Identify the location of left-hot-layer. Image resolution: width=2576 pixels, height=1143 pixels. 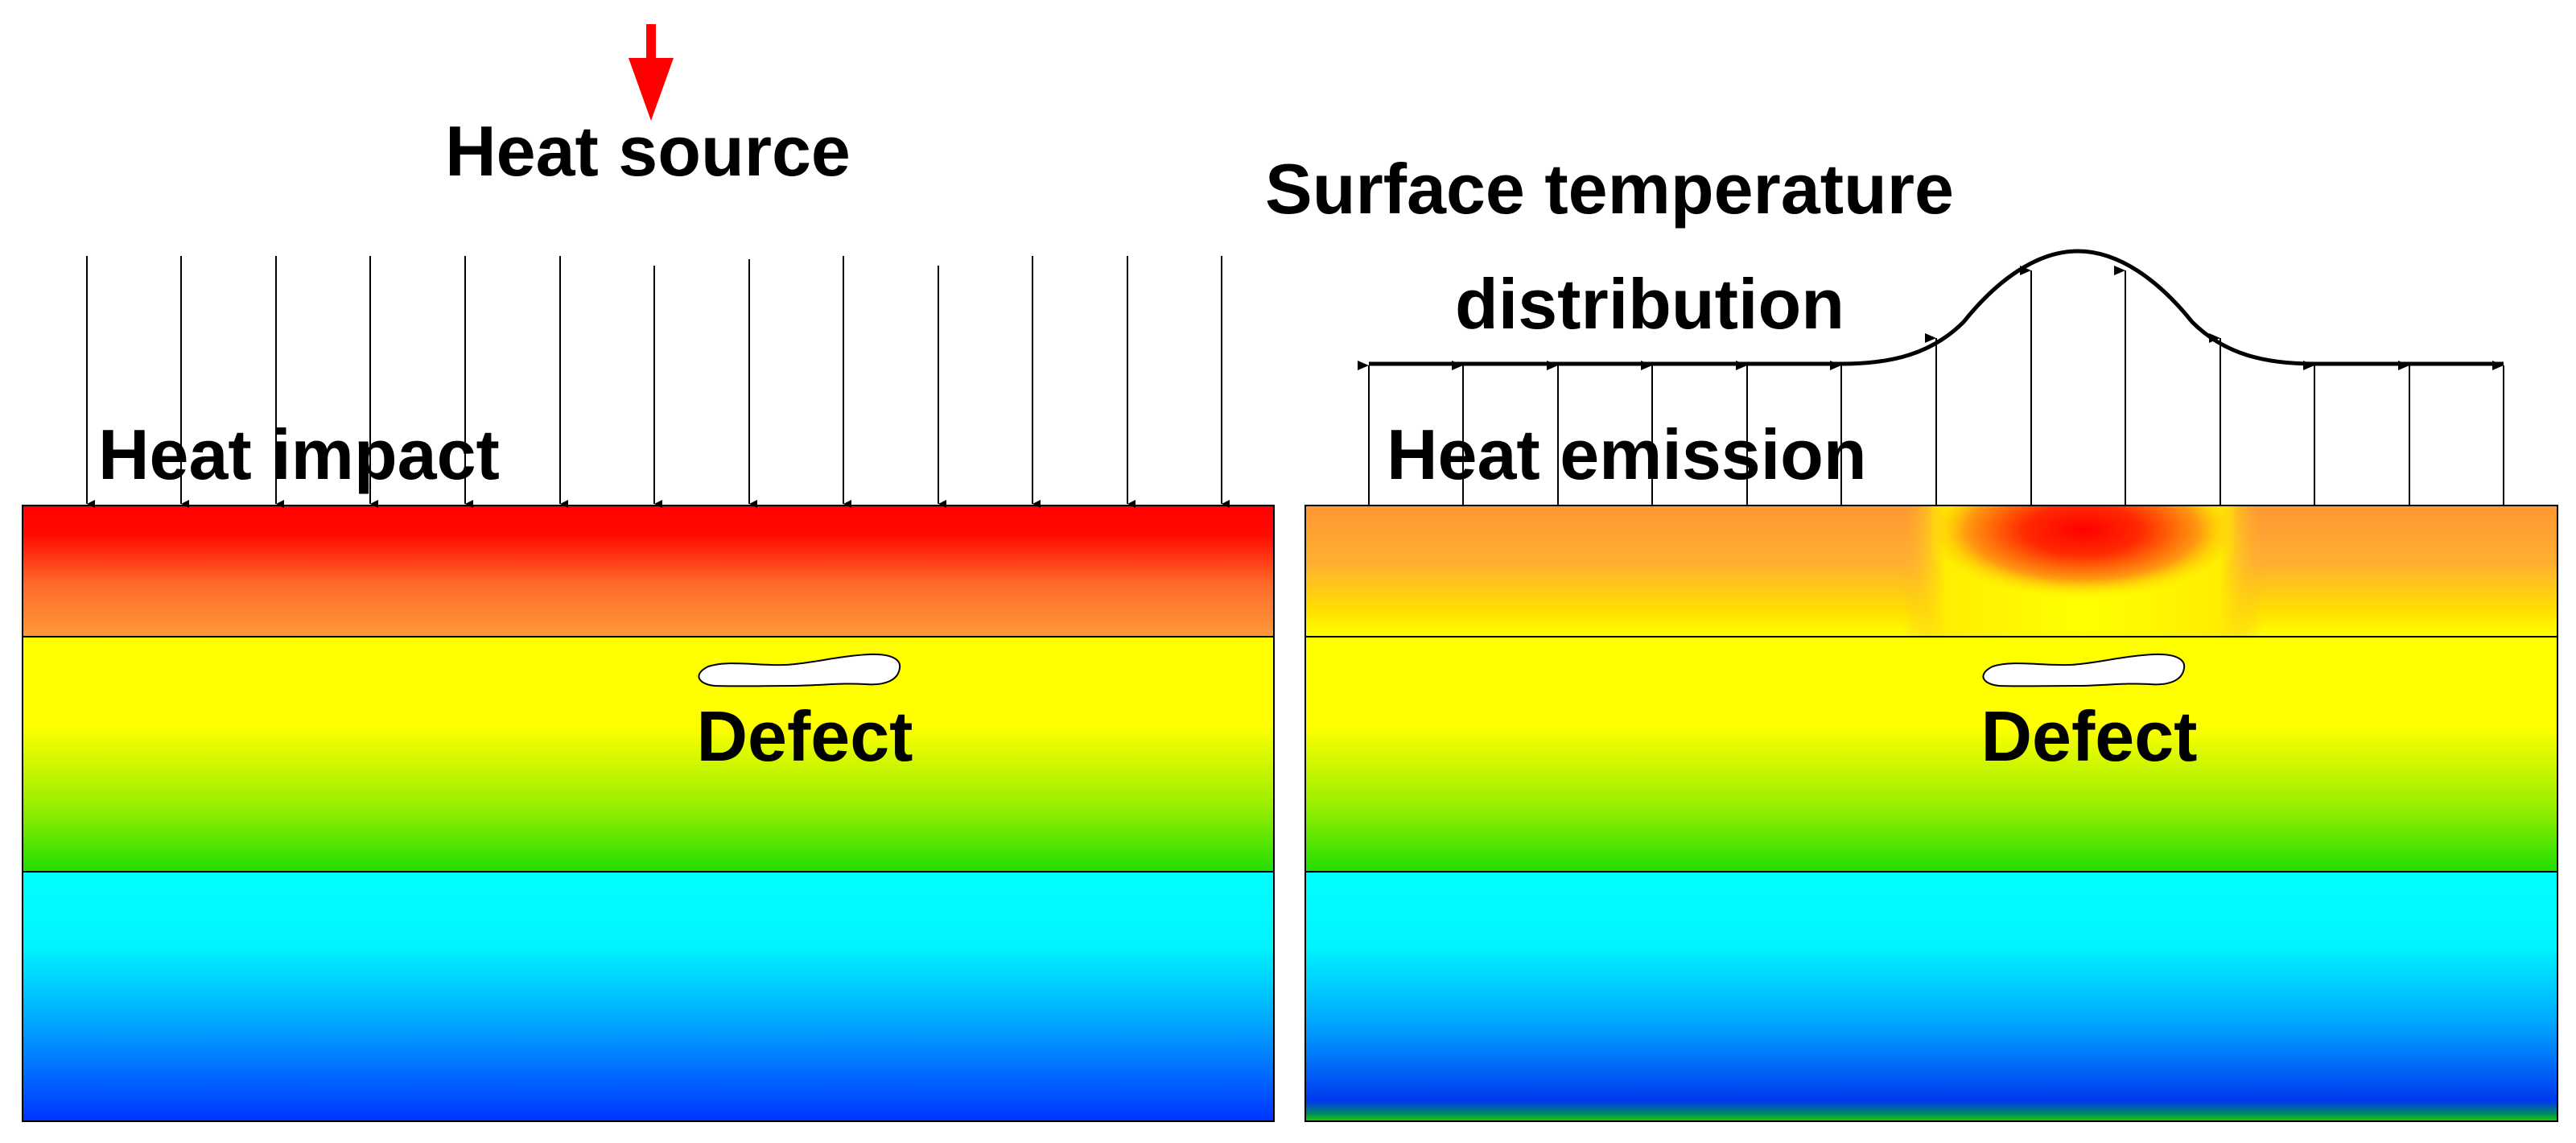
(648, 571).